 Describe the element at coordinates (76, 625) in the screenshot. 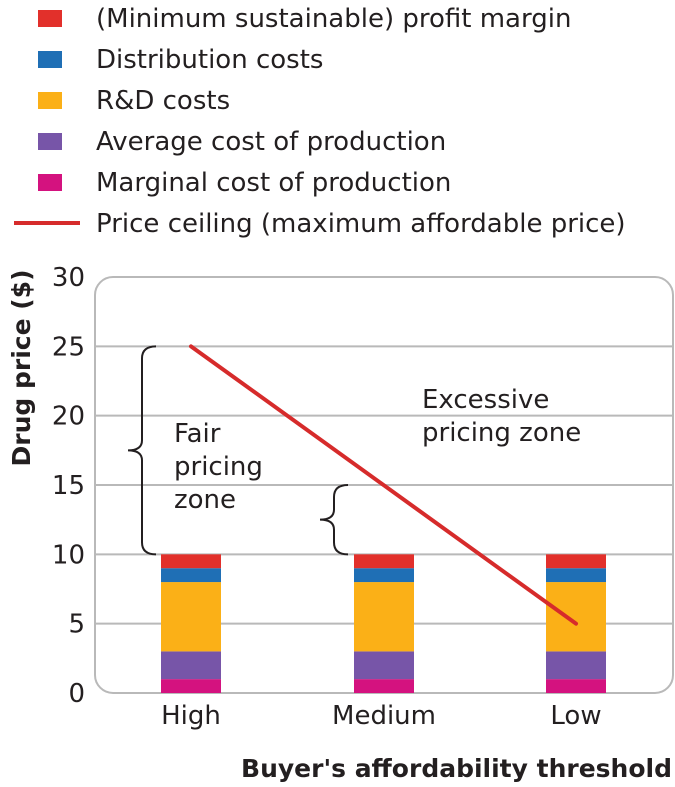

I see `y-tick-label: 5` at that location.